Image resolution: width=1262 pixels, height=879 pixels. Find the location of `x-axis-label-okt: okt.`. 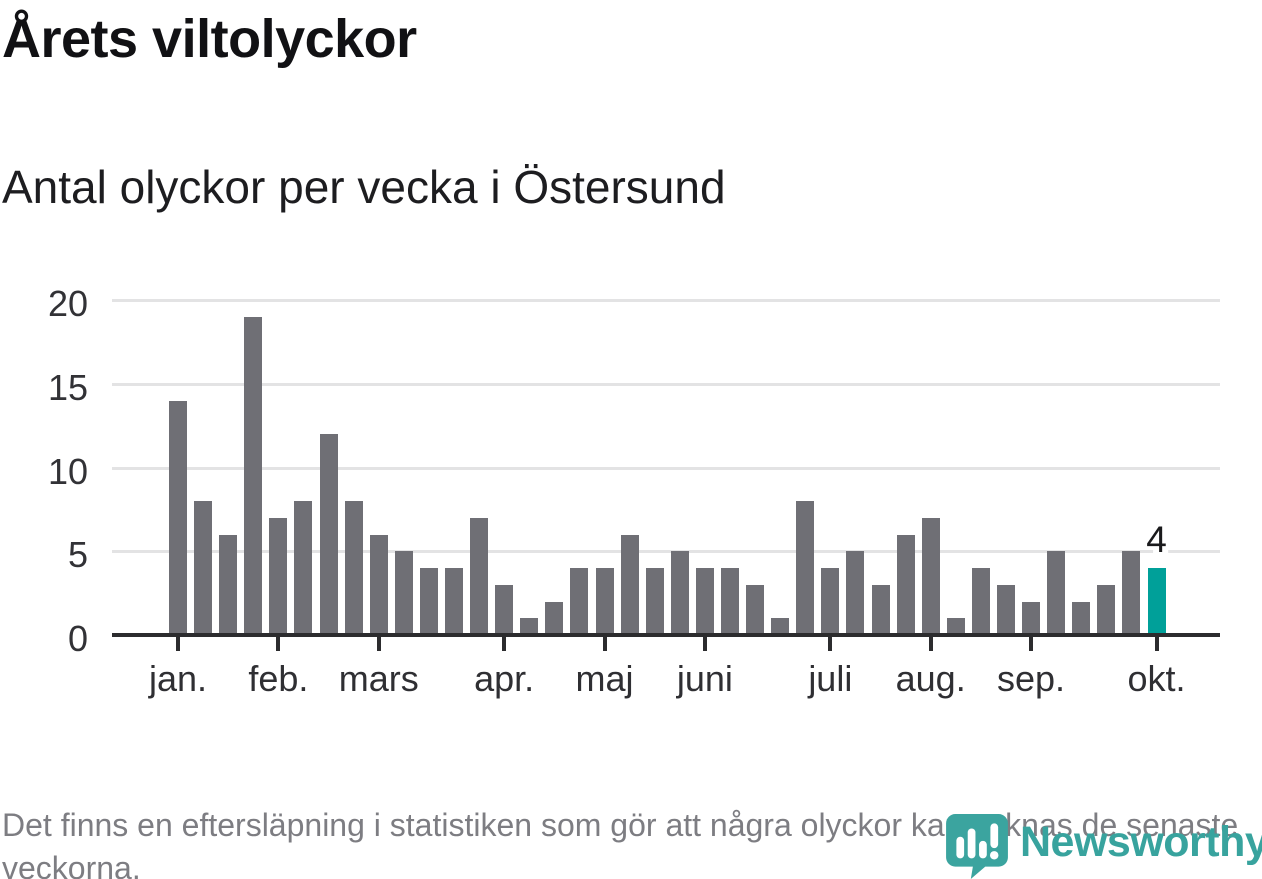

x-axis-label-okt: okt. is located at coordinates (1156, 678).